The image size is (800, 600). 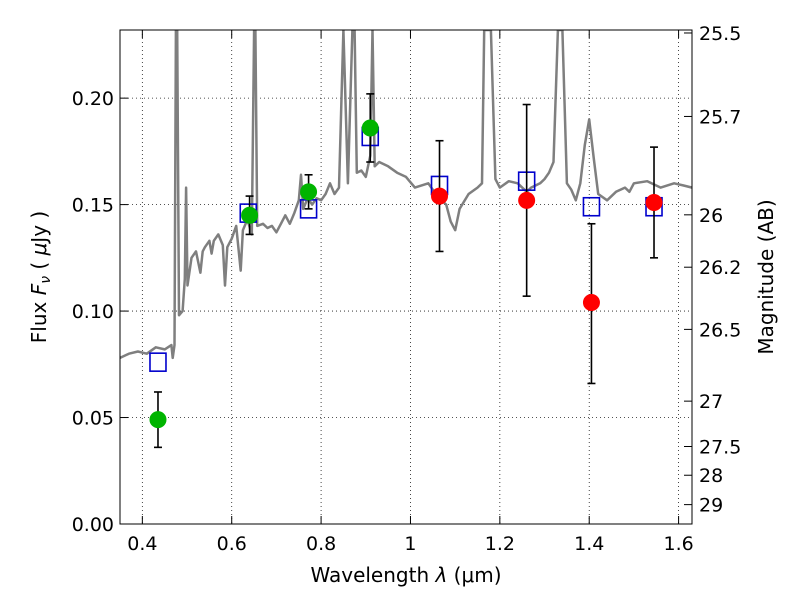 I want to click on x-axis-title-symbol: λ, so click(x=440, y=575).